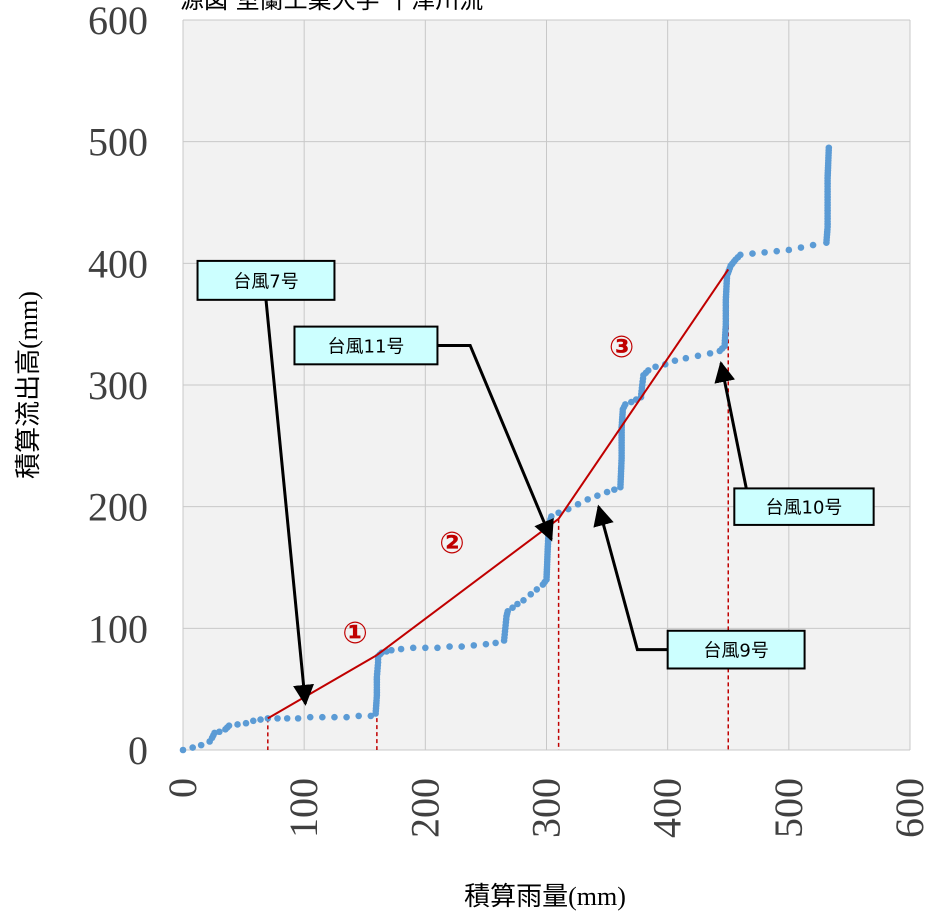 The height and width of the screenshot is (923, 930). What do you see at coordinates (118, 507) in the screenshot?
I see `y-tick-label: 200` at bounding box center [118, 507].